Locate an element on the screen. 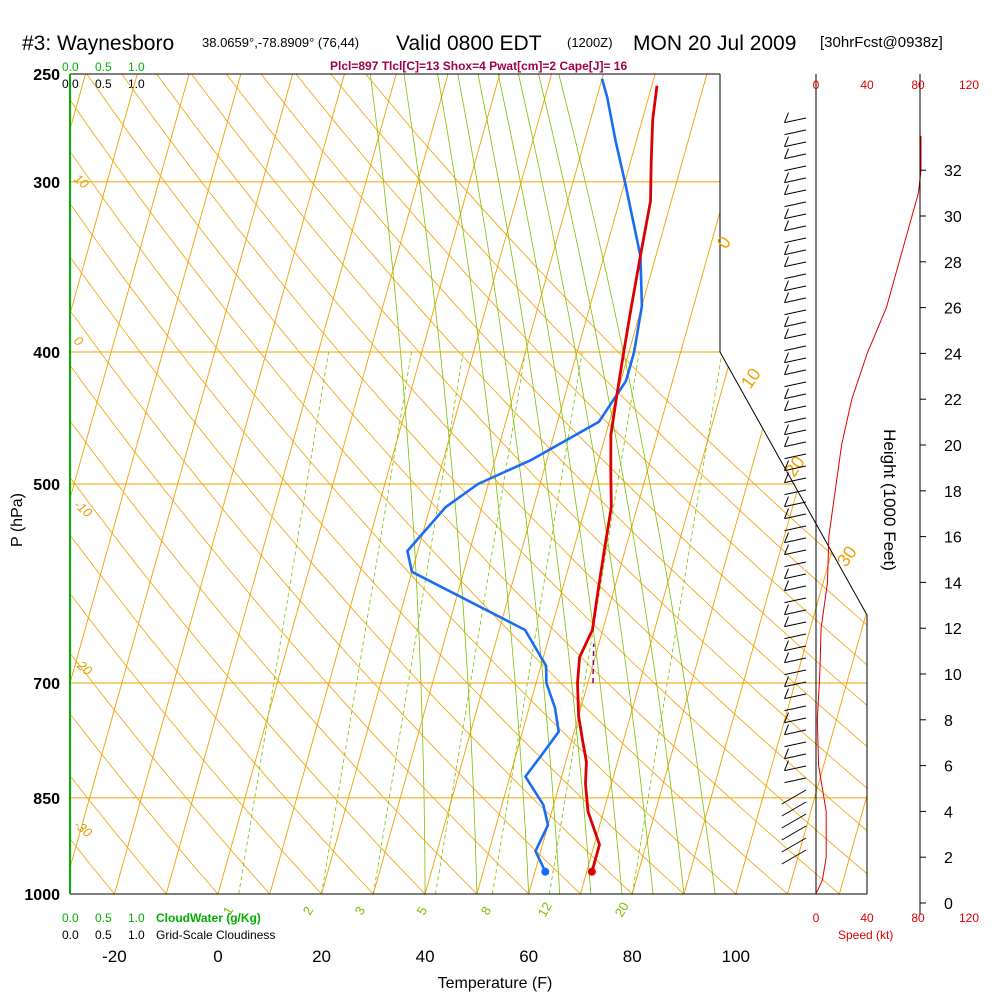 Image resolution: width=1000 pixels, height=1000 pixels. temperature-tick: 0 is located at coordinates (217, 956).